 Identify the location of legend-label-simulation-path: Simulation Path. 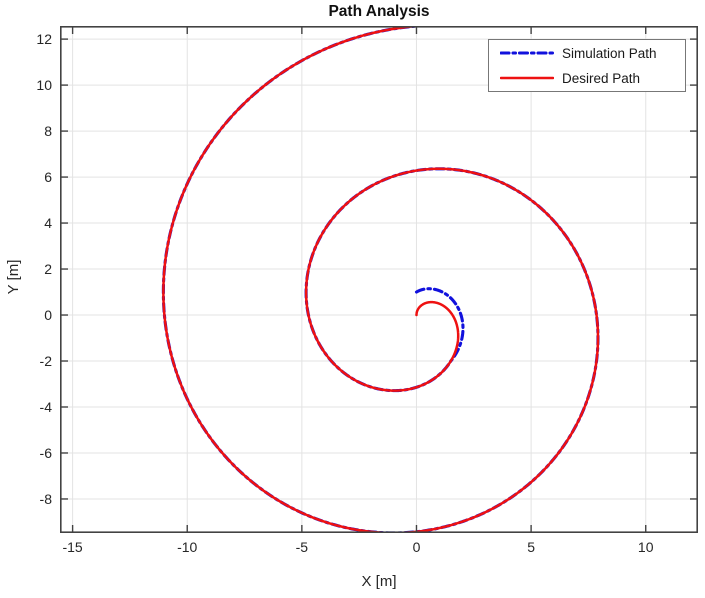
(609, 53).